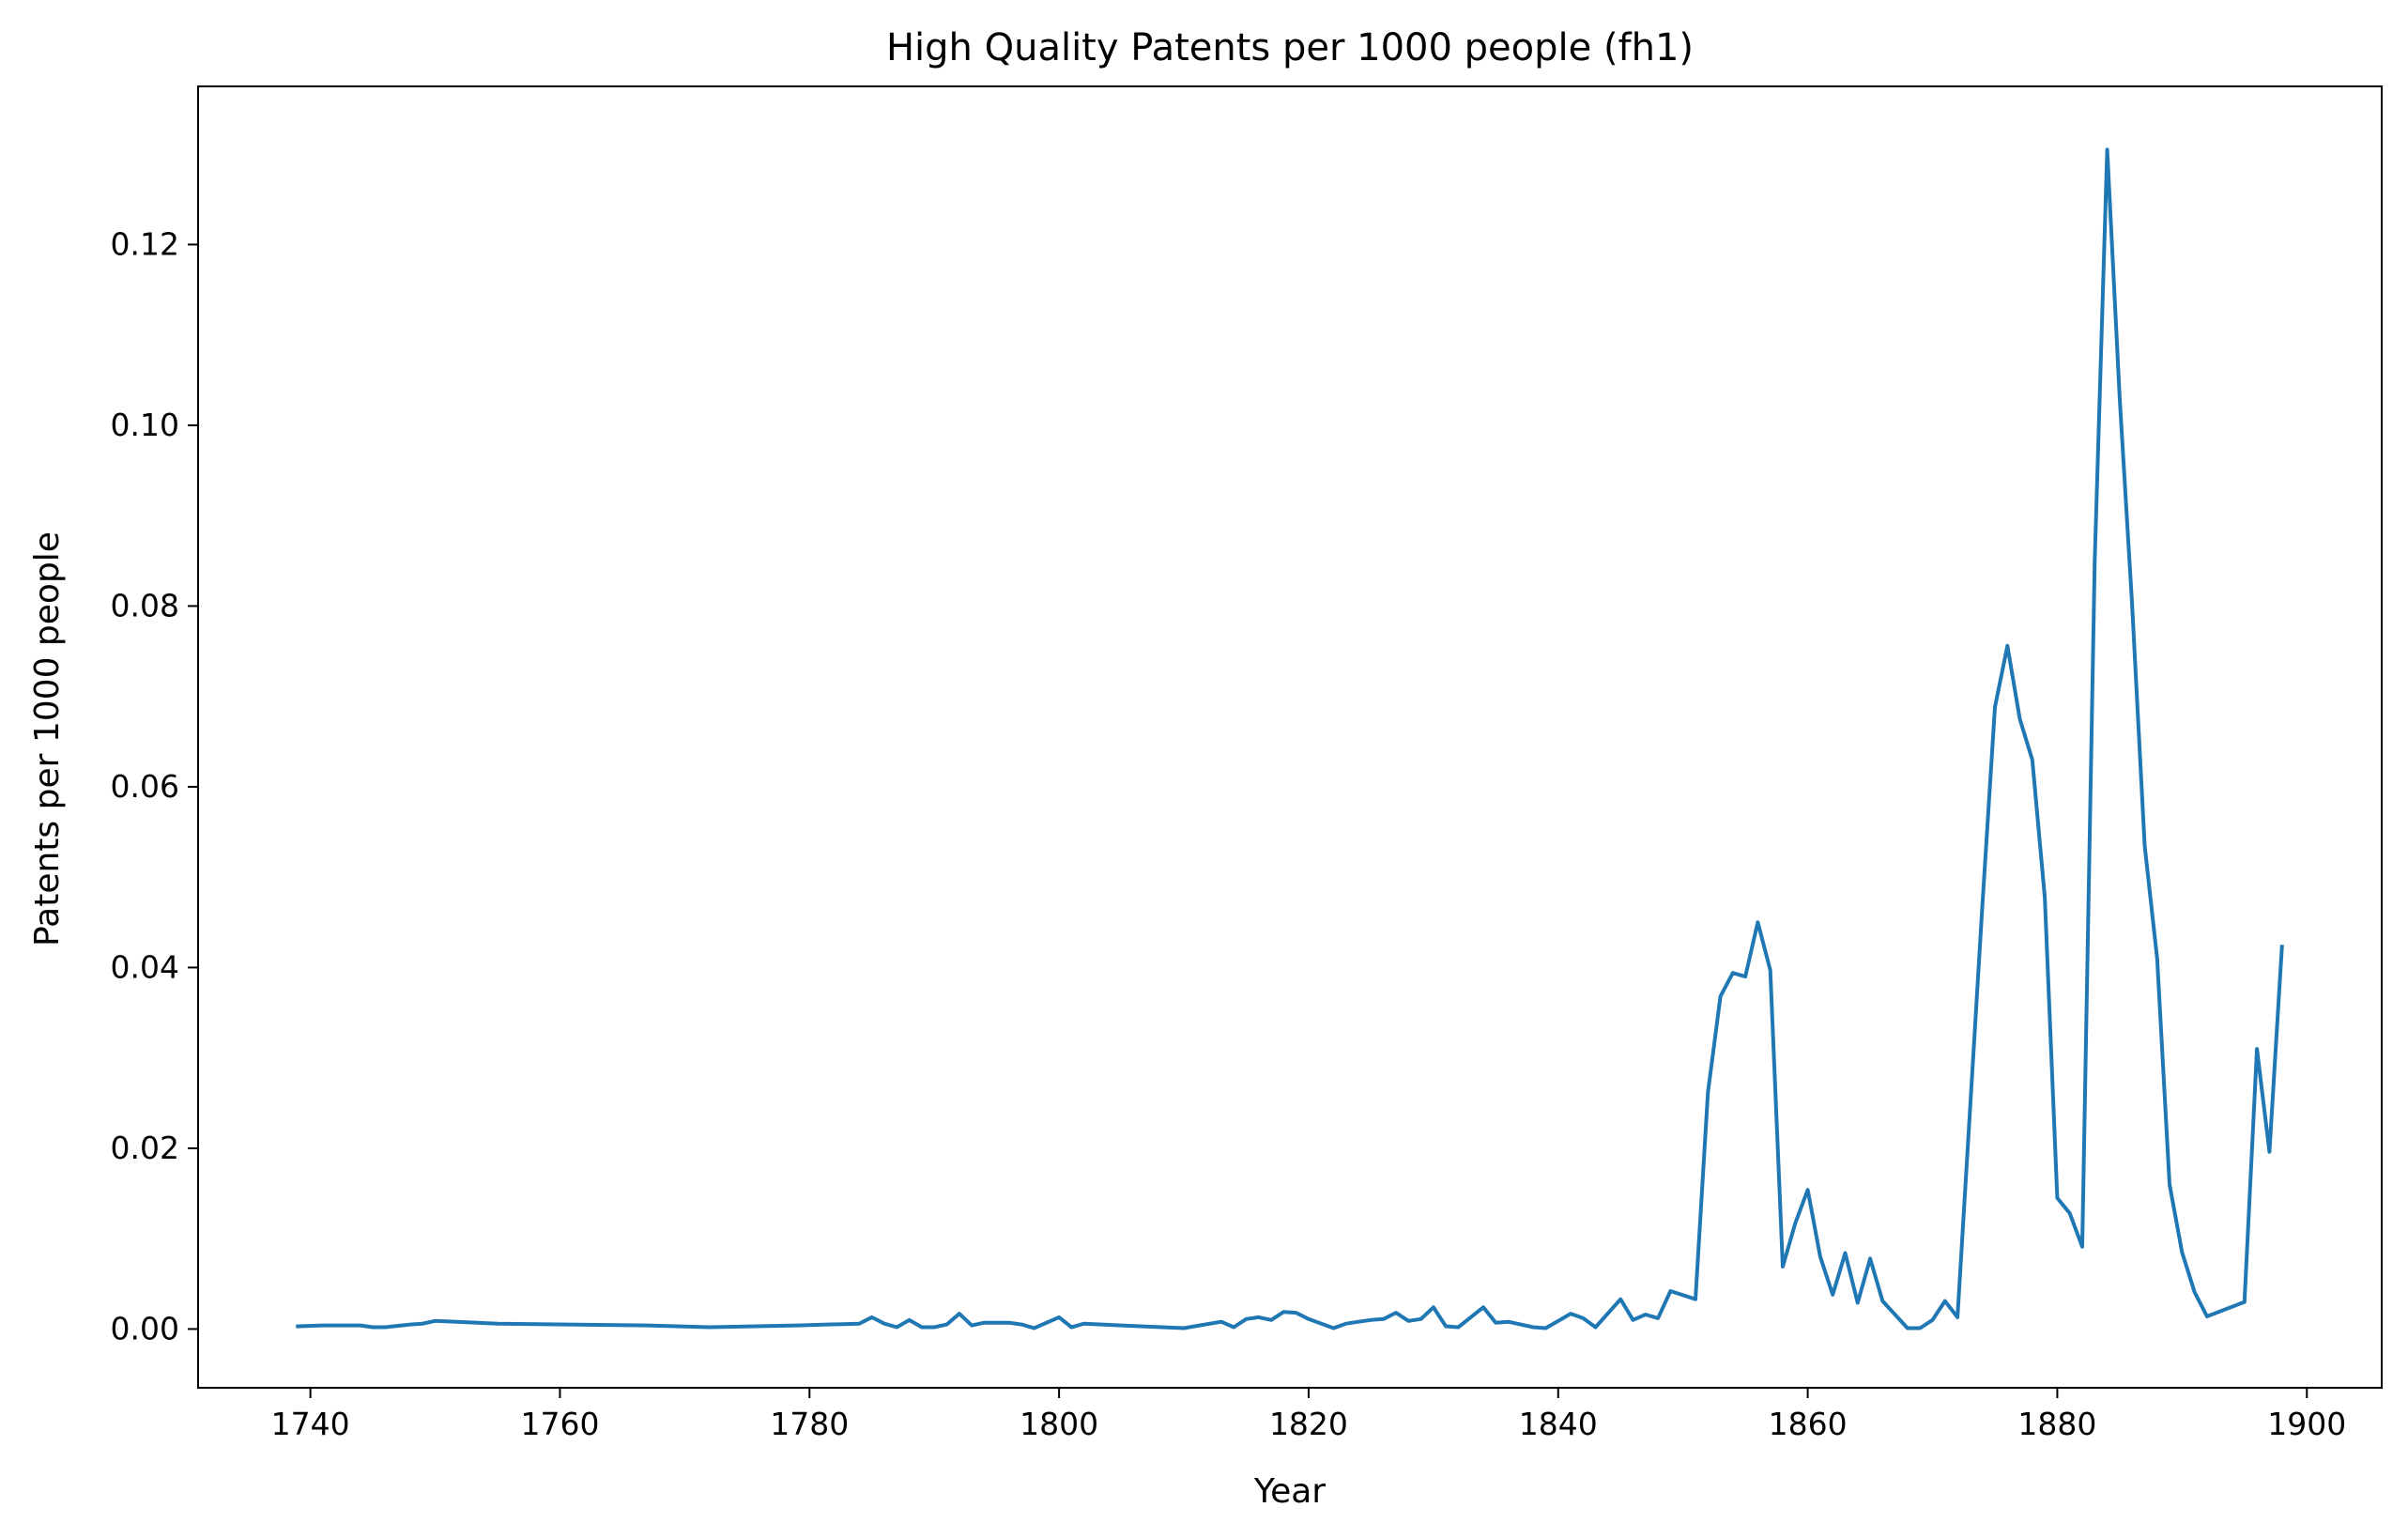  Describe the element at coordinates (47, 738) in the screenshot. I see `y-axis-label: Patents per 1000 people` at that location.